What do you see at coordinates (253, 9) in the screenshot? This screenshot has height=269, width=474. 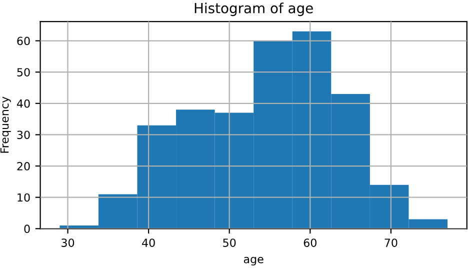 I see `chart-title: Histogram of age` at bounding box center [253, 9].